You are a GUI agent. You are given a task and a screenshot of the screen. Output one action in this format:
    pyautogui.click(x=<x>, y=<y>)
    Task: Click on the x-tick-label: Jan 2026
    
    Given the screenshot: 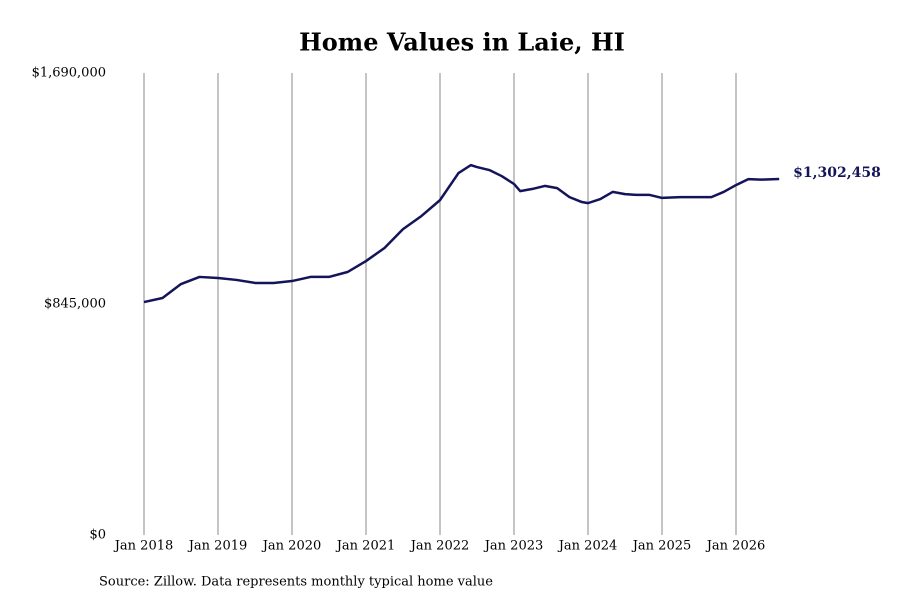 What is the action you would take?
    pyautogui.click(x=735, y=546)
    